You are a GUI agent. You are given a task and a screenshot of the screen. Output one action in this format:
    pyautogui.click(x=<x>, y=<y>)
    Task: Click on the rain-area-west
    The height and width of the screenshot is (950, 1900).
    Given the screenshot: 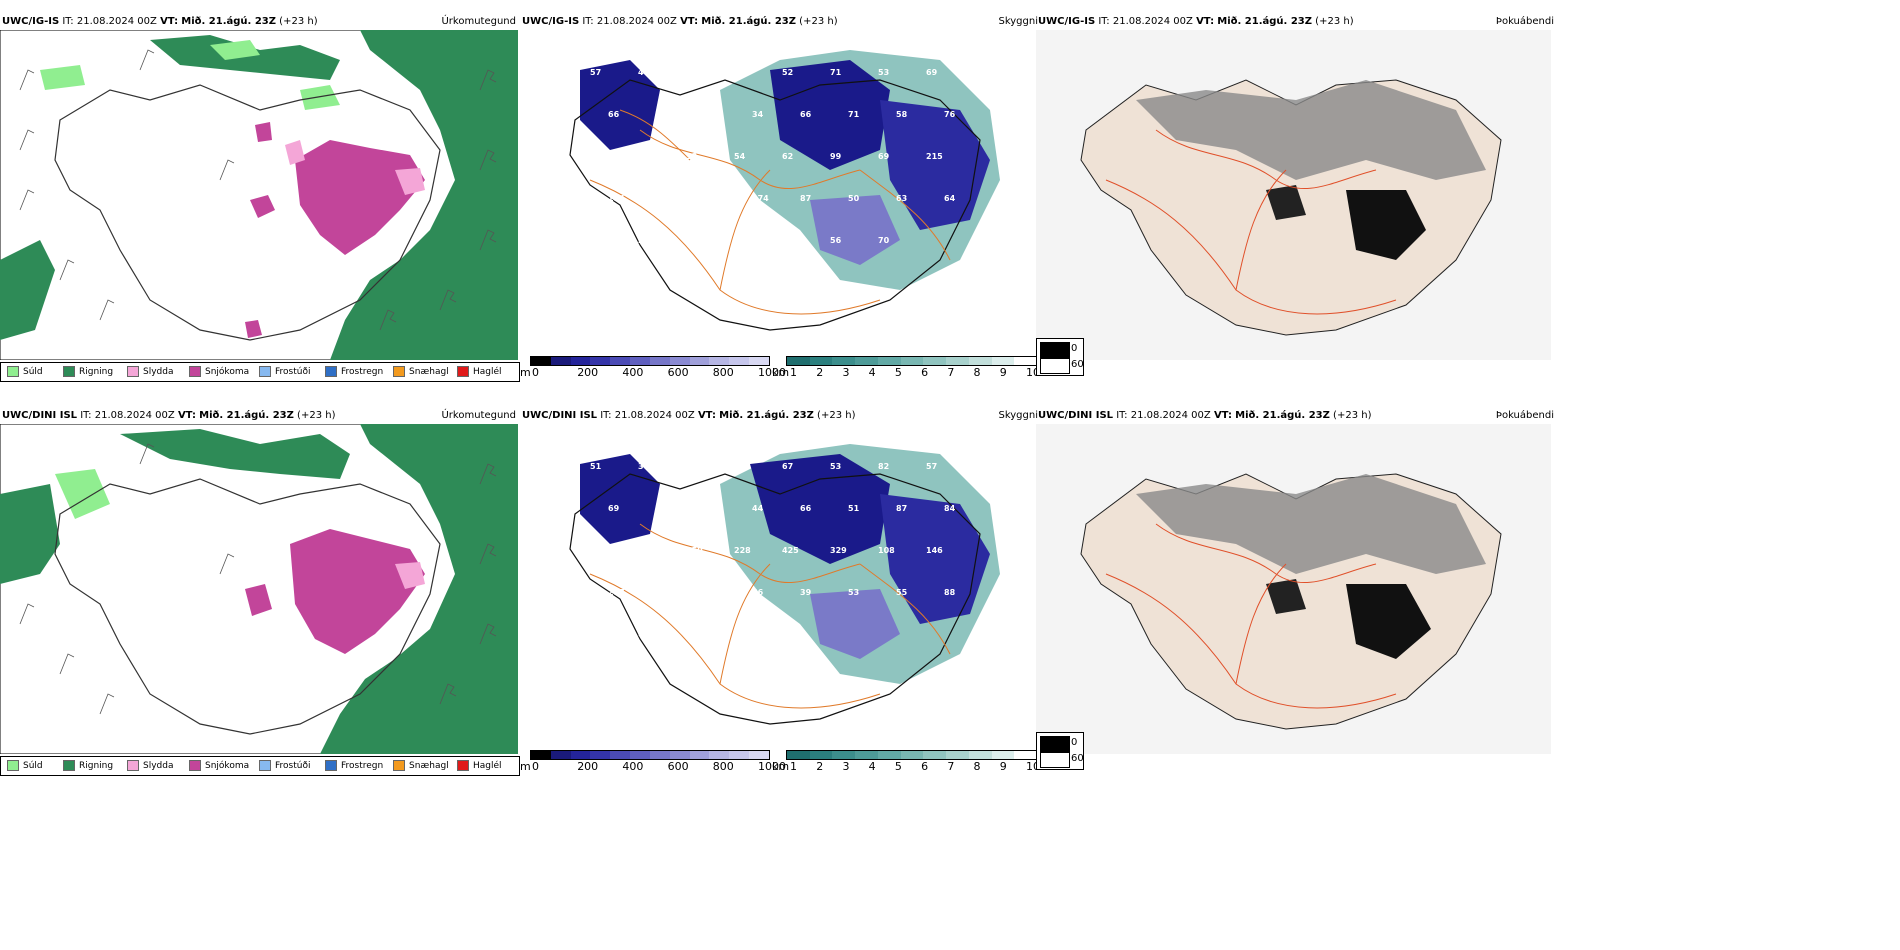 What is the action you would take?
    pyautogui.click(x=30, y=534)
    